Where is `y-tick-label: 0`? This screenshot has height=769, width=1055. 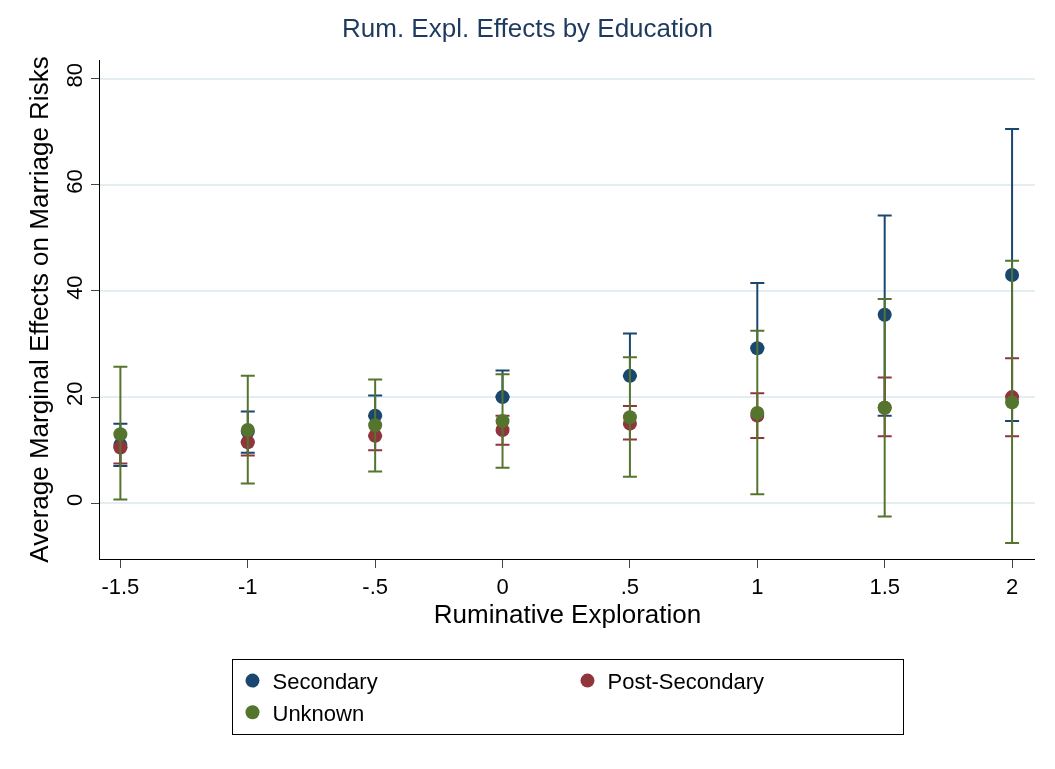 y-tick-label: 0 is located at coordinates (75, 500).